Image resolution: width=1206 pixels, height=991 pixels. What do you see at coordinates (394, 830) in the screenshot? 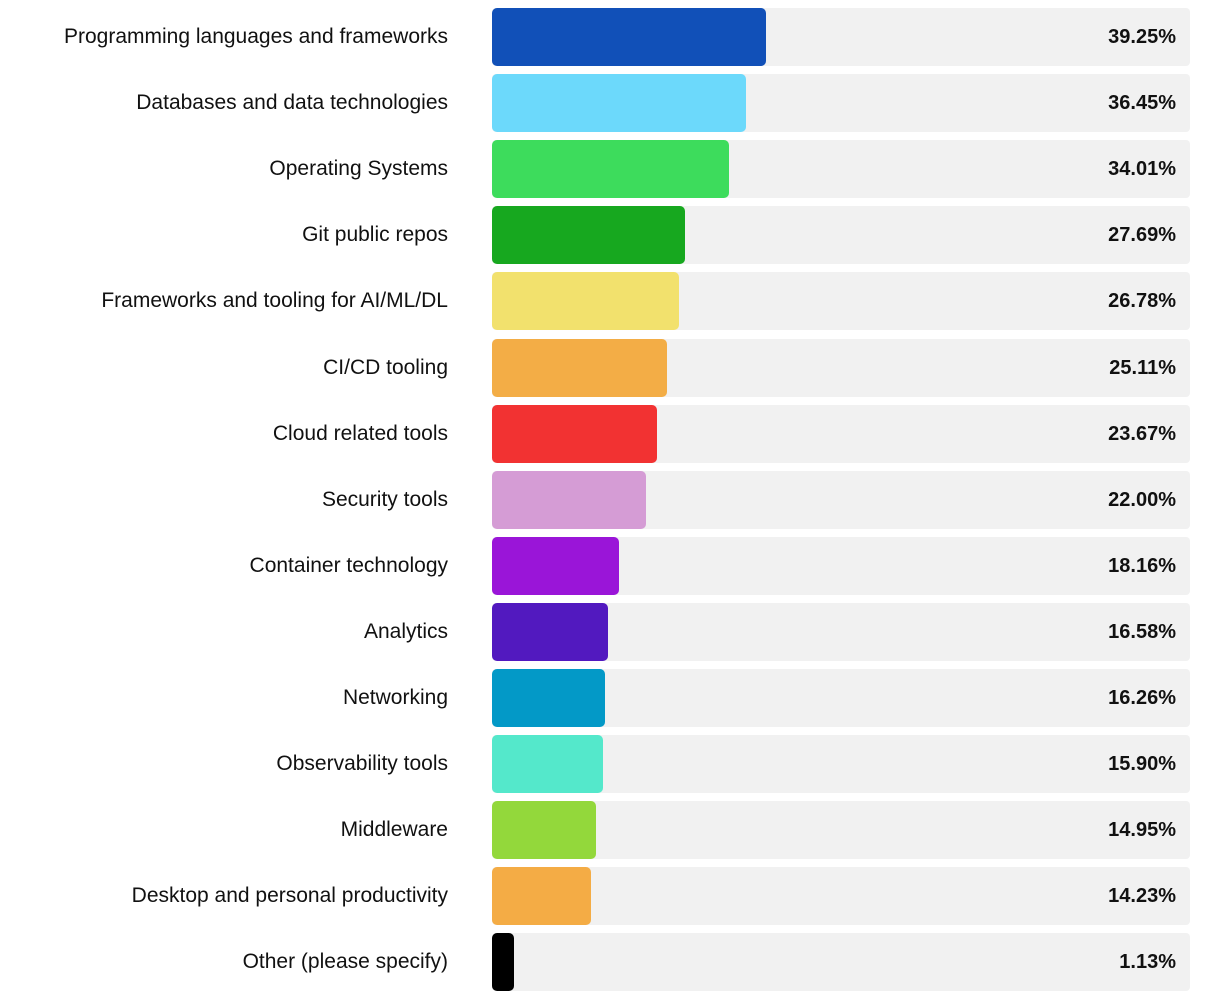
I see `category-label: Middleware` at bounding box center [394, 830].